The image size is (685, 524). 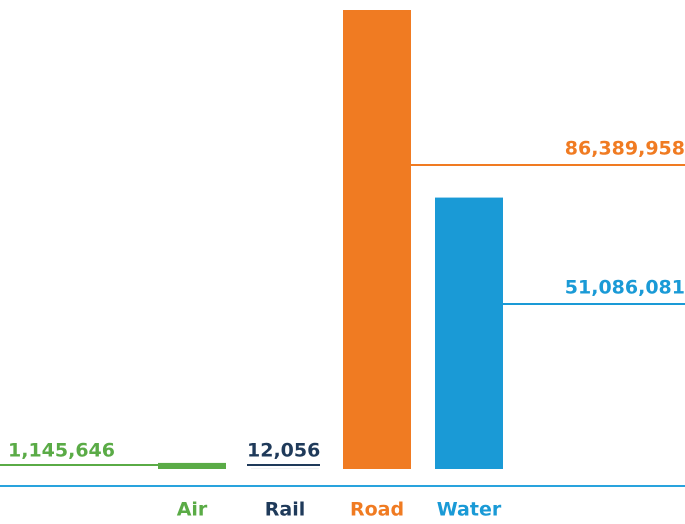 I want to click on category-label: Road, so click(x=377, y=510).